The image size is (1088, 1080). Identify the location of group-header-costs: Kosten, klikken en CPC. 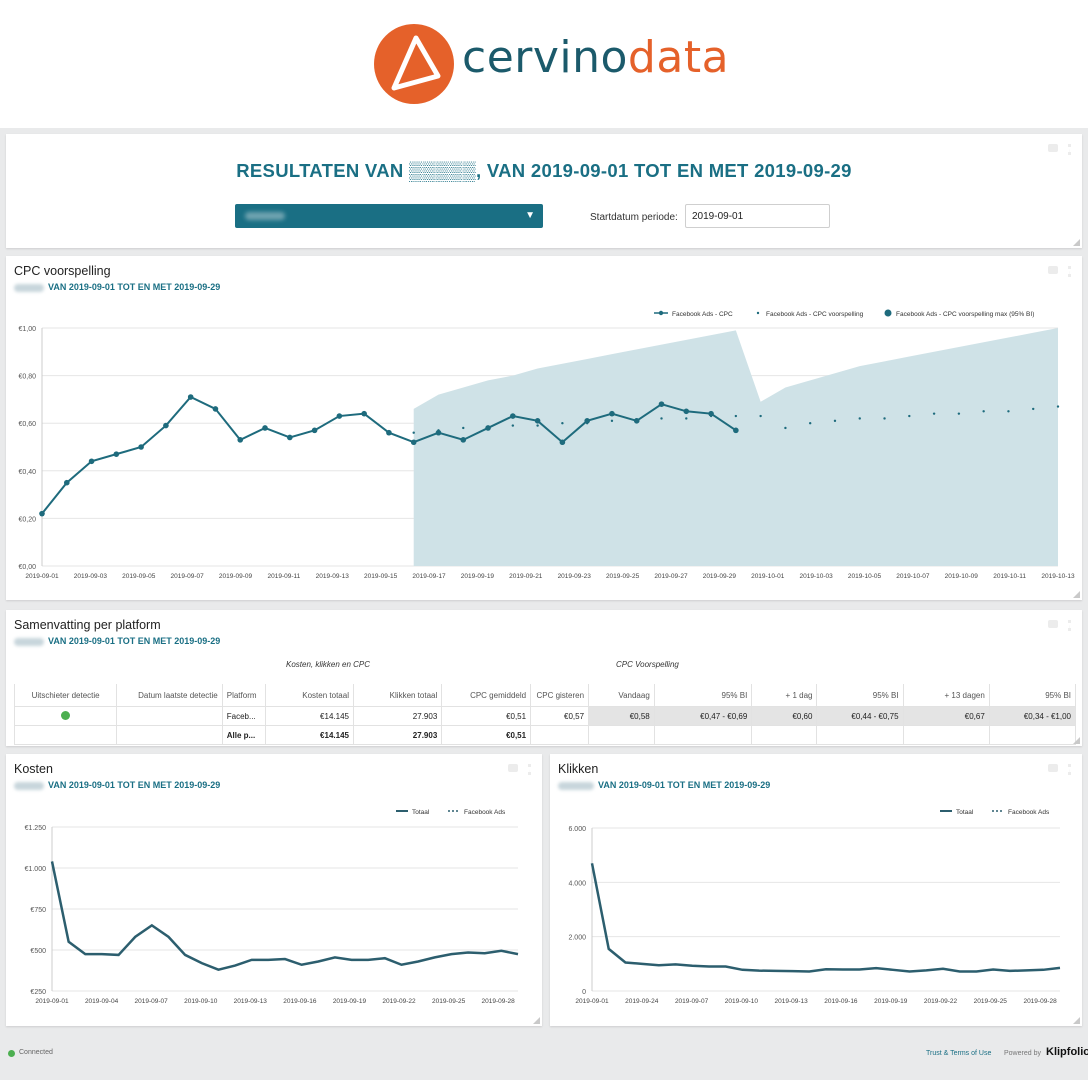
(328, 664).